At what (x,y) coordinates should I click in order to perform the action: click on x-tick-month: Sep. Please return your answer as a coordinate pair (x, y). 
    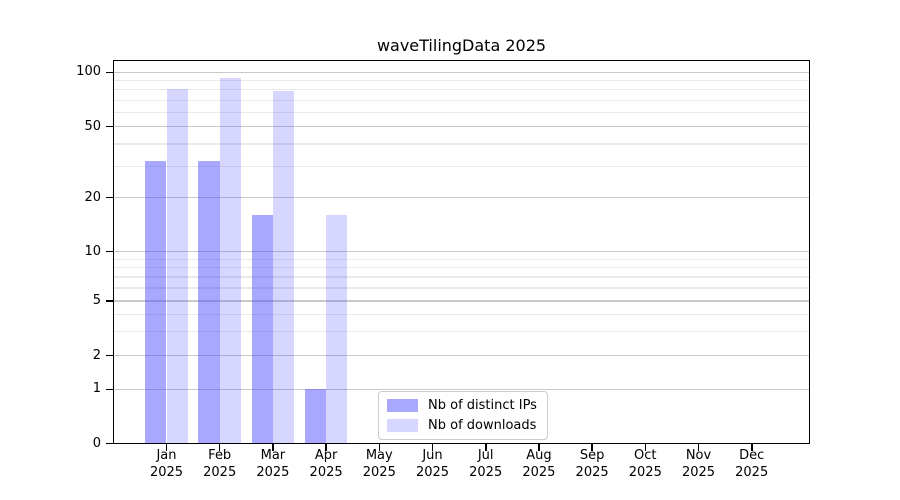
    Looking at the image, I should click on (592, 455).